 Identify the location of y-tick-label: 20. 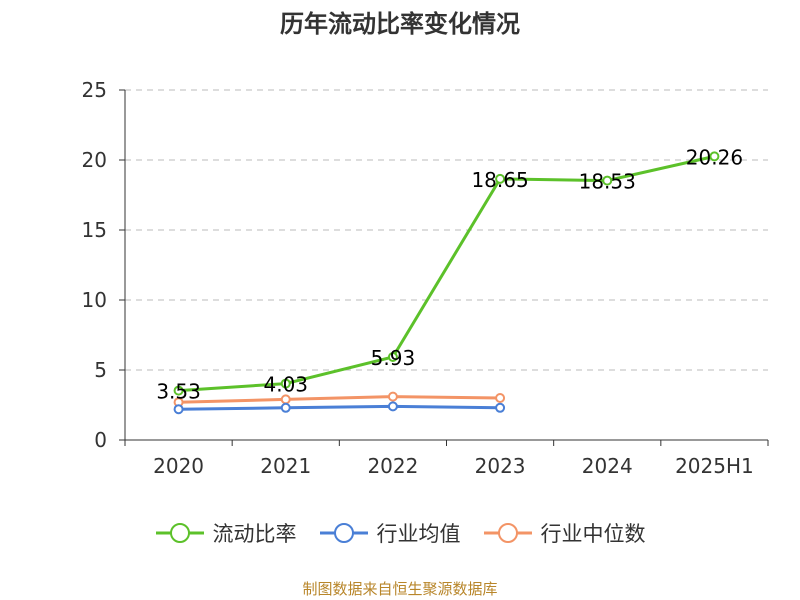
(94, 160).